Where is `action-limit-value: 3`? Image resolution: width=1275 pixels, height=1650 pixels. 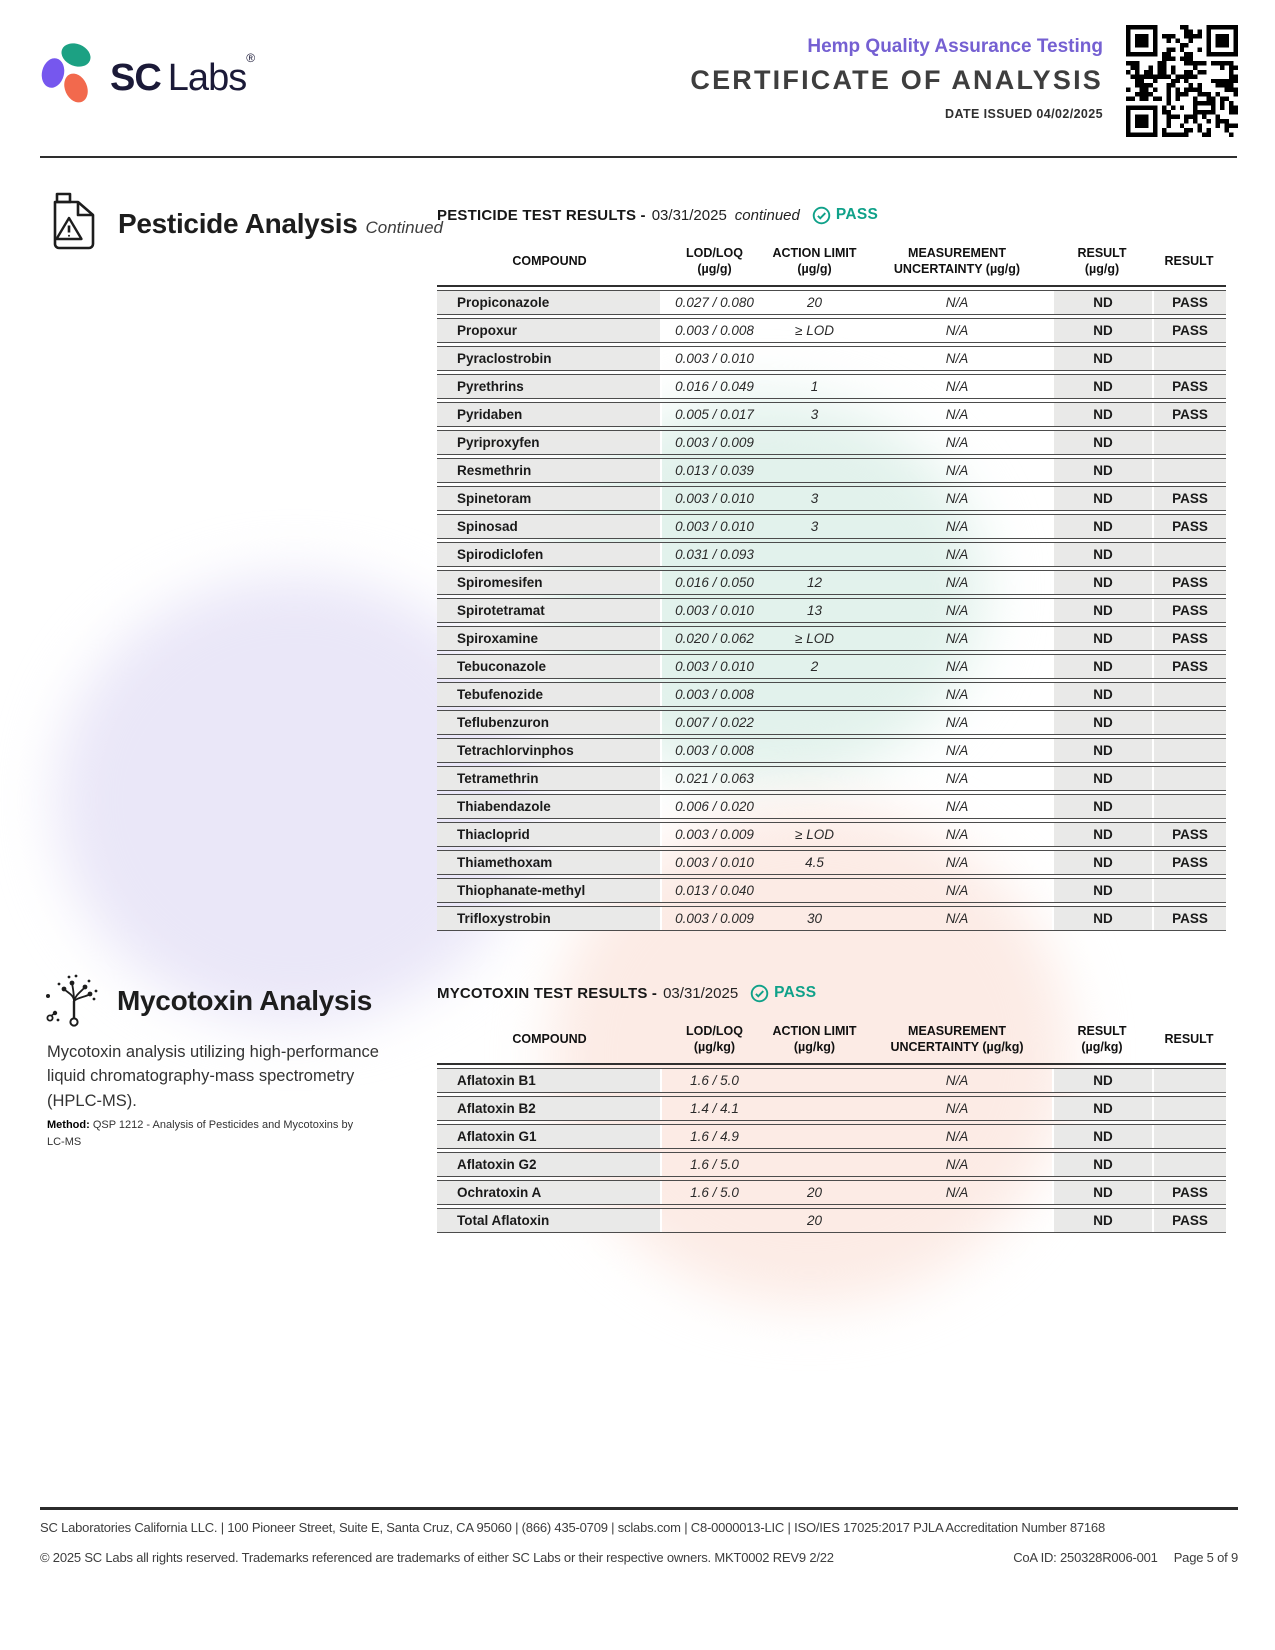 action-limit-value: 3 is located at coordinates (814, 414).